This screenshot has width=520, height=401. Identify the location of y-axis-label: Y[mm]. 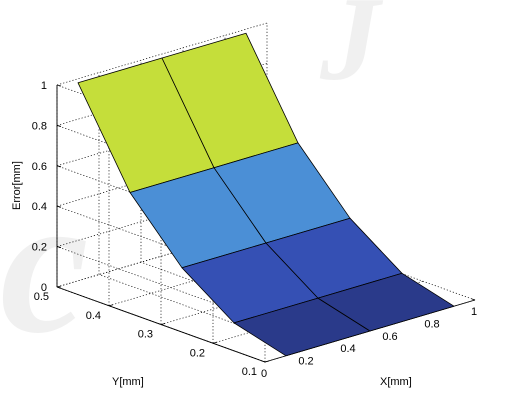
(128, 382).